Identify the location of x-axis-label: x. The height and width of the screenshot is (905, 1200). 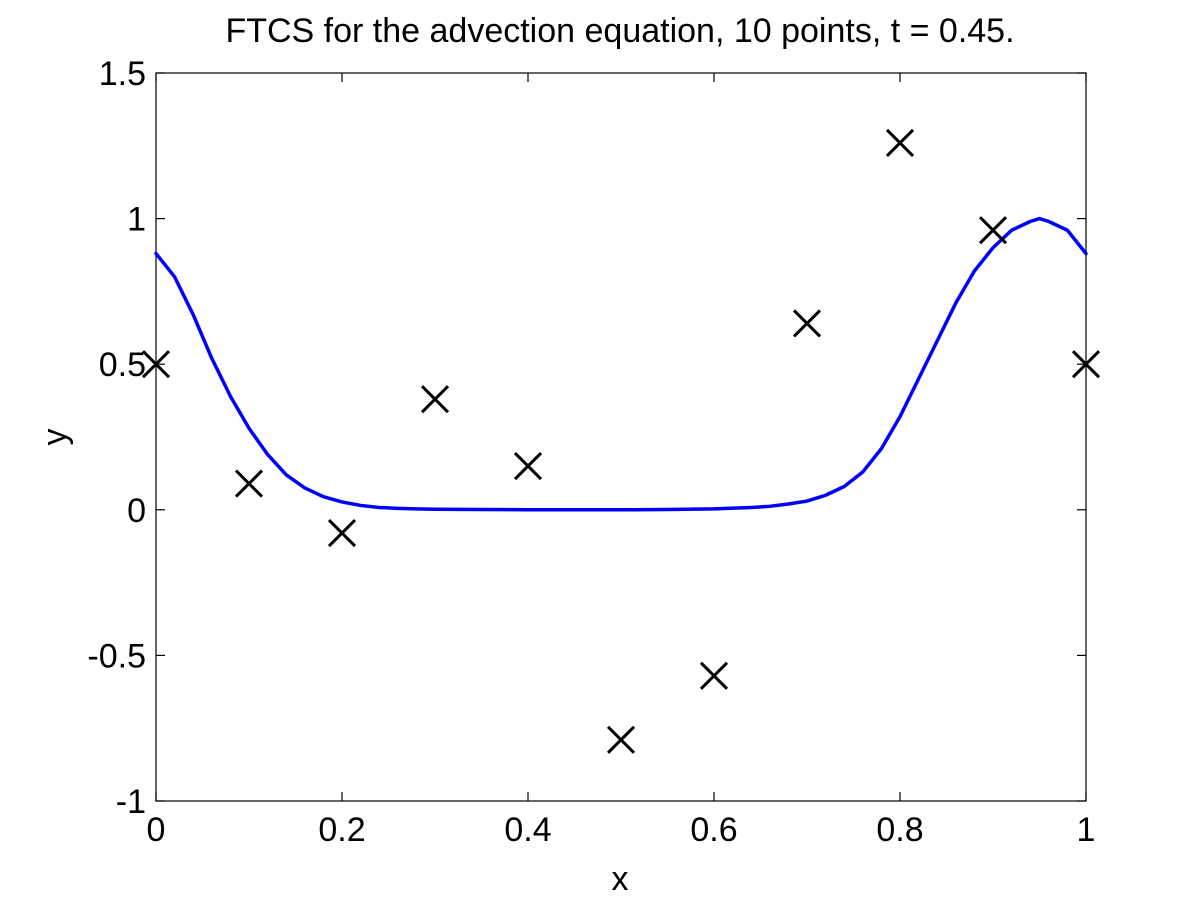
(620, 879).